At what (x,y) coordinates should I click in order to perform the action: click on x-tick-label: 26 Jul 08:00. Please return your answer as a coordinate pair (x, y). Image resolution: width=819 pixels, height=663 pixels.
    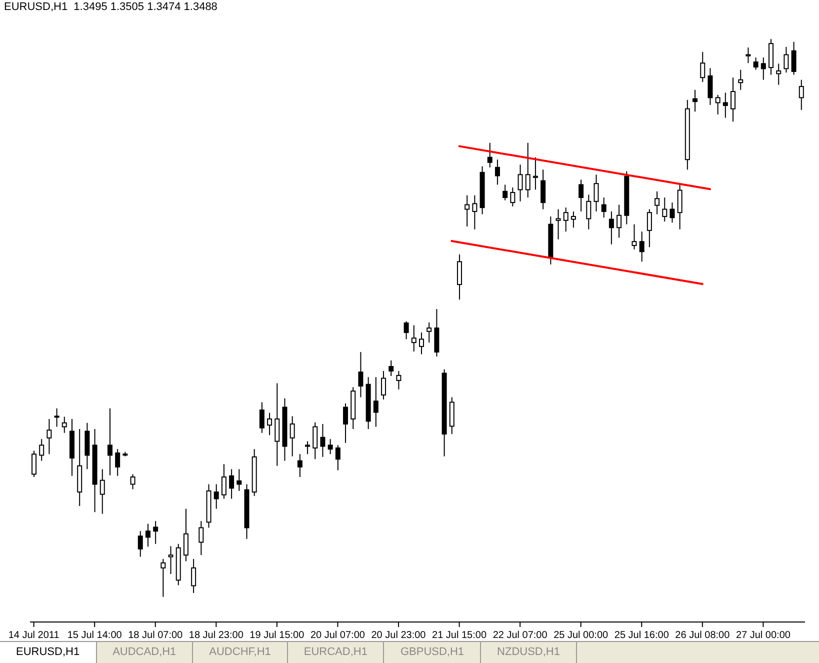
    Looking at the image, I should click on (702, 635).